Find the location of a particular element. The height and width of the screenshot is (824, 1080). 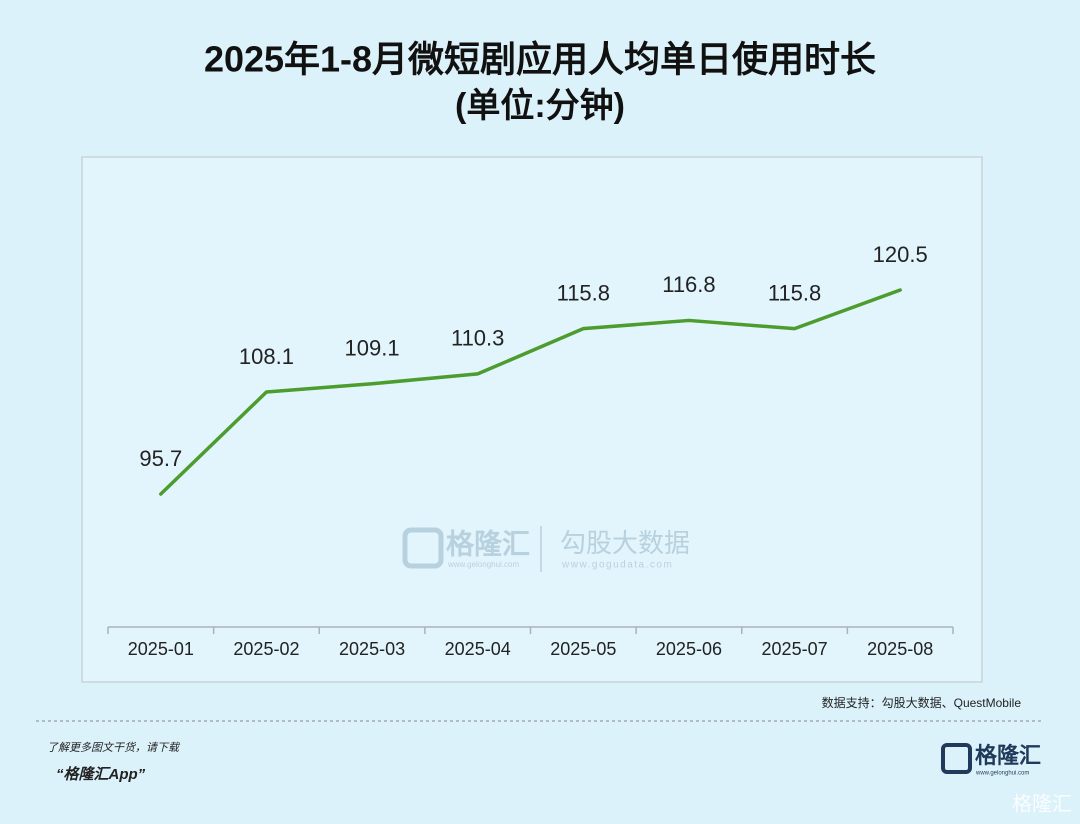

footer-logo: 格隆汇 is located at coordinates (1008, 755).